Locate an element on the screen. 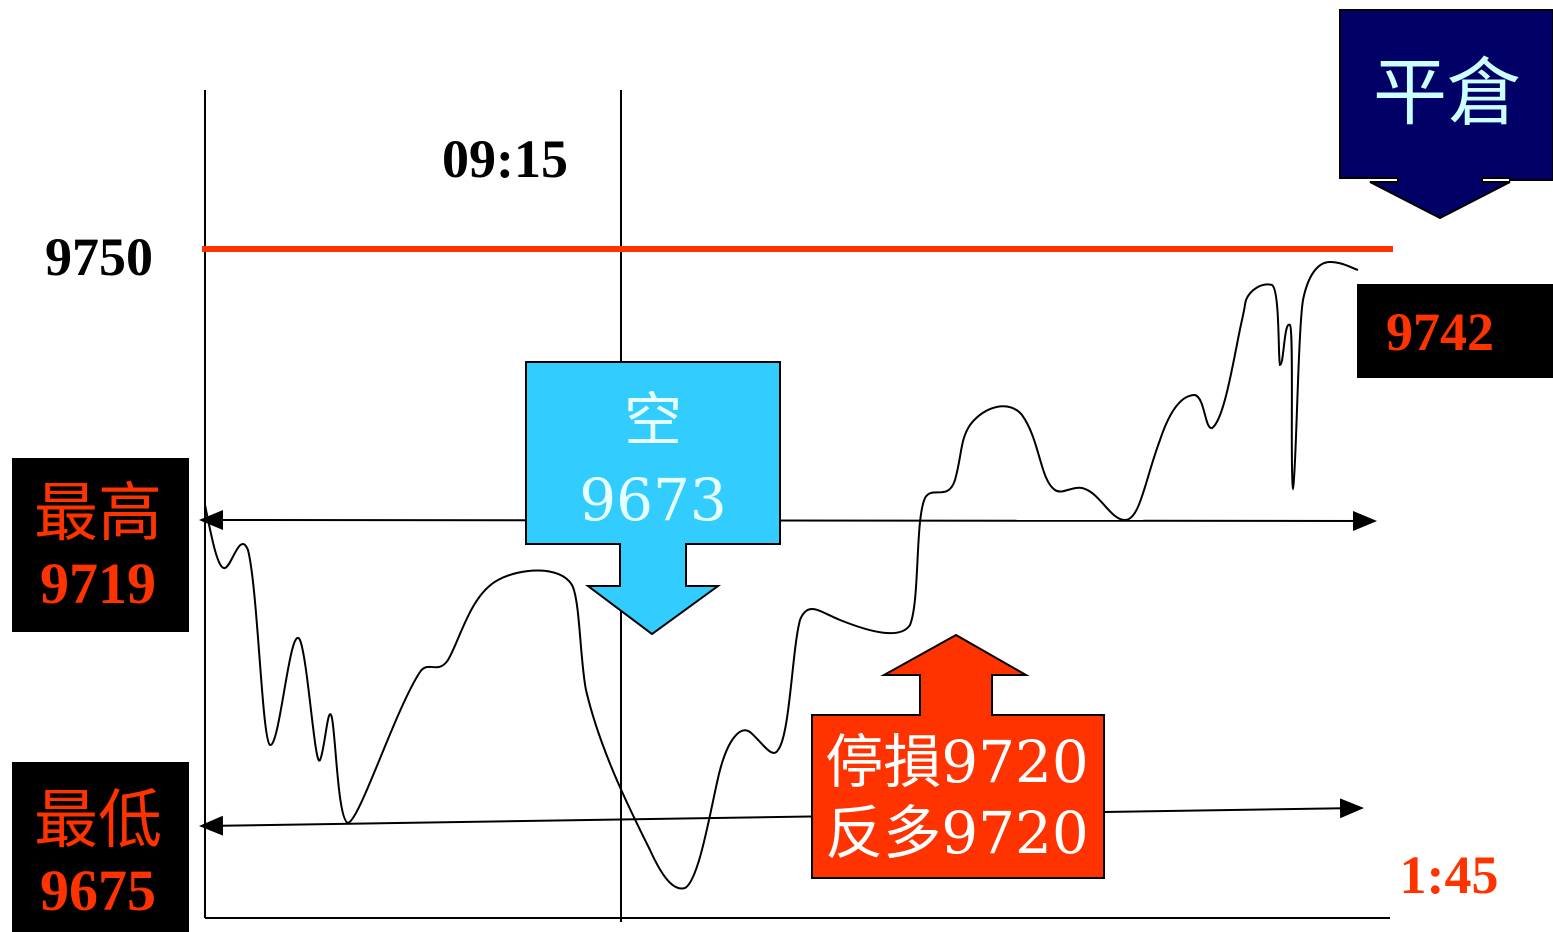 The image size is (1553, 932). short-price-label: 9673 is located at coordinates (653, 500).